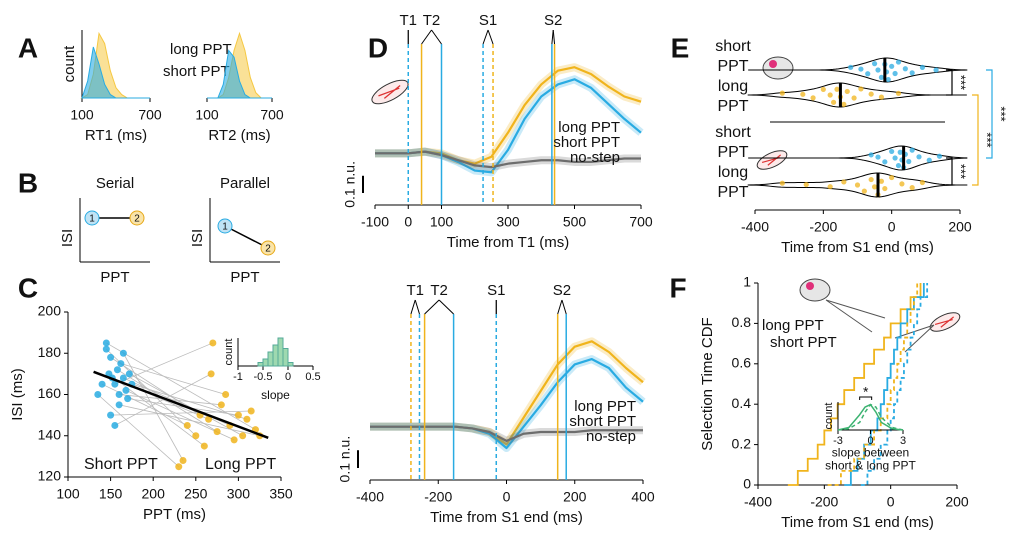  Describe the element at coordinates (28, 287) in the screenshot. I see `panel-label: C` at that location.